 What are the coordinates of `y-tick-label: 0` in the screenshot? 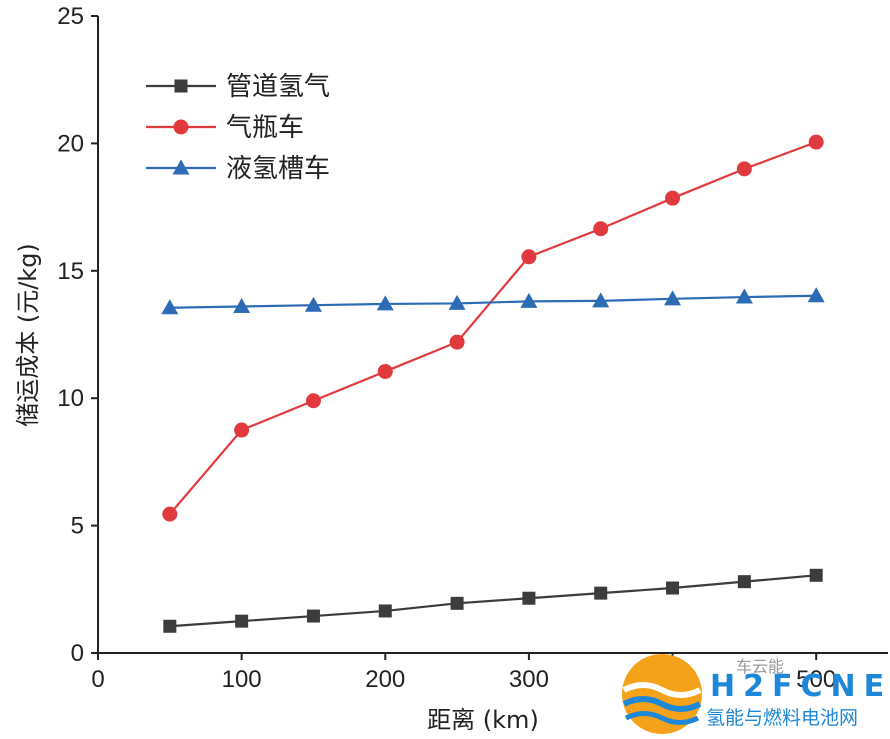 It's located at (77, 653).